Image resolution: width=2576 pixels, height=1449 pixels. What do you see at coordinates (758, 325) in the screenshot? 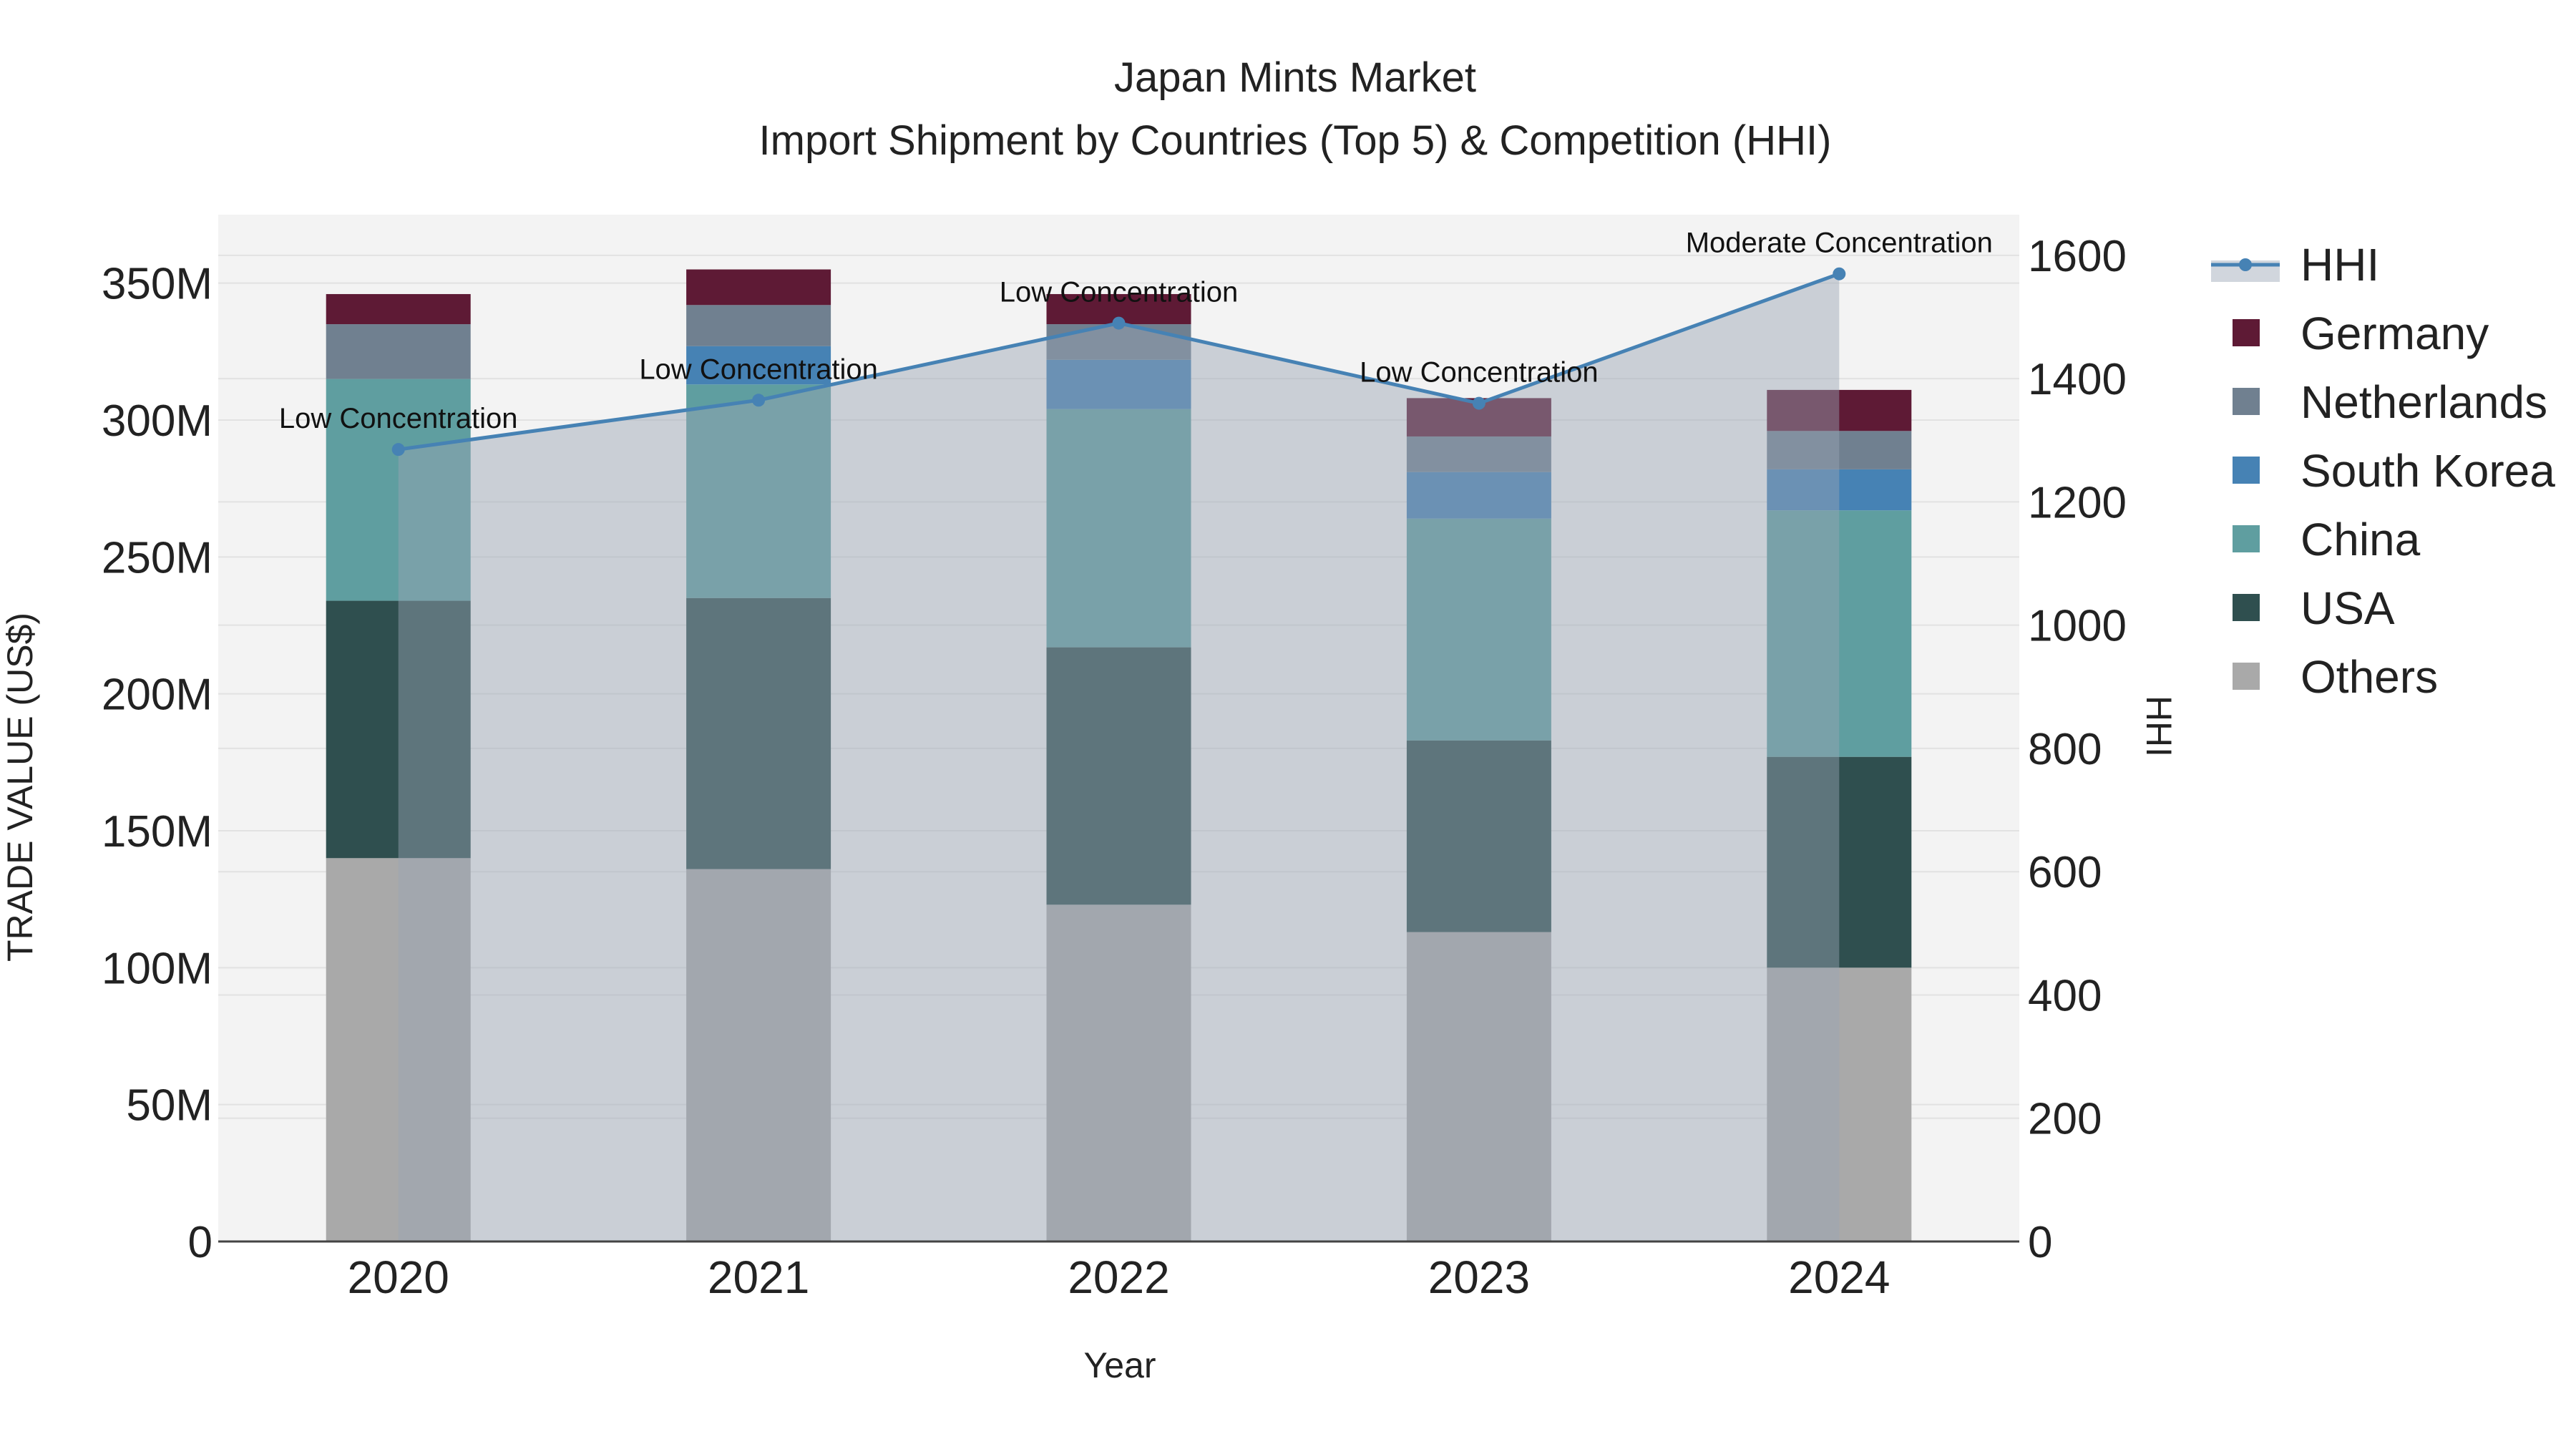
I see `bar-netherlands-2021` at bounding box center [758, 325].